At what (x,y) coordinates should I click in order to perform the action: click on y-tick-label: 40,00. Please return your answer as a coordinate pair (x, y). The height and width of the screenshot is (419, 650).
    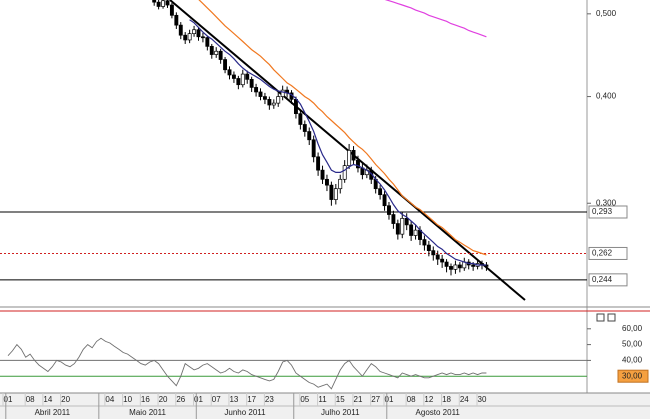
    Looking at the image, I should click on (632, 360).